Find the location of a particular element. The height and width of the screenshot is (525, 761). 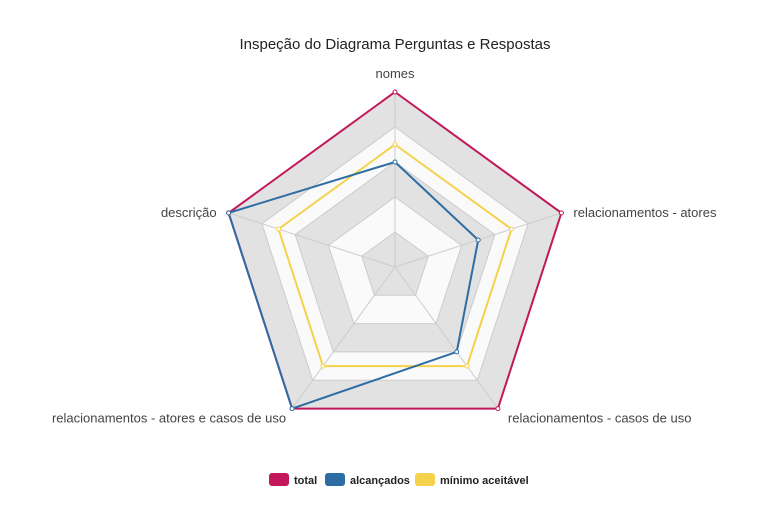

legend-item: alcançados is located at coordinates (367, 480).